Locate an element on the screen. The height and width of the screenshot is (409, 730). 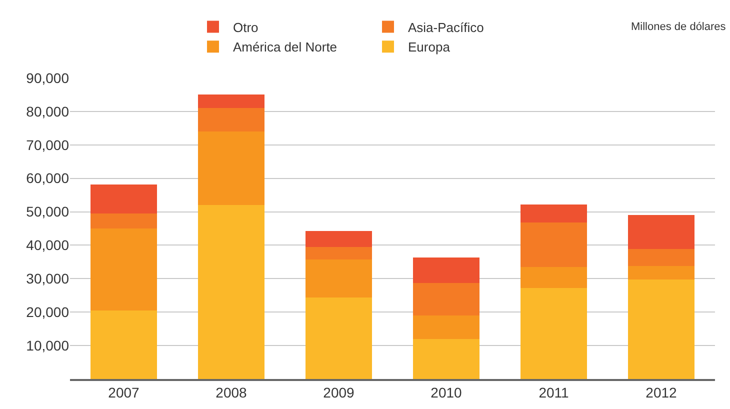
legend-label: Otro is located at coordinates (245, 27).